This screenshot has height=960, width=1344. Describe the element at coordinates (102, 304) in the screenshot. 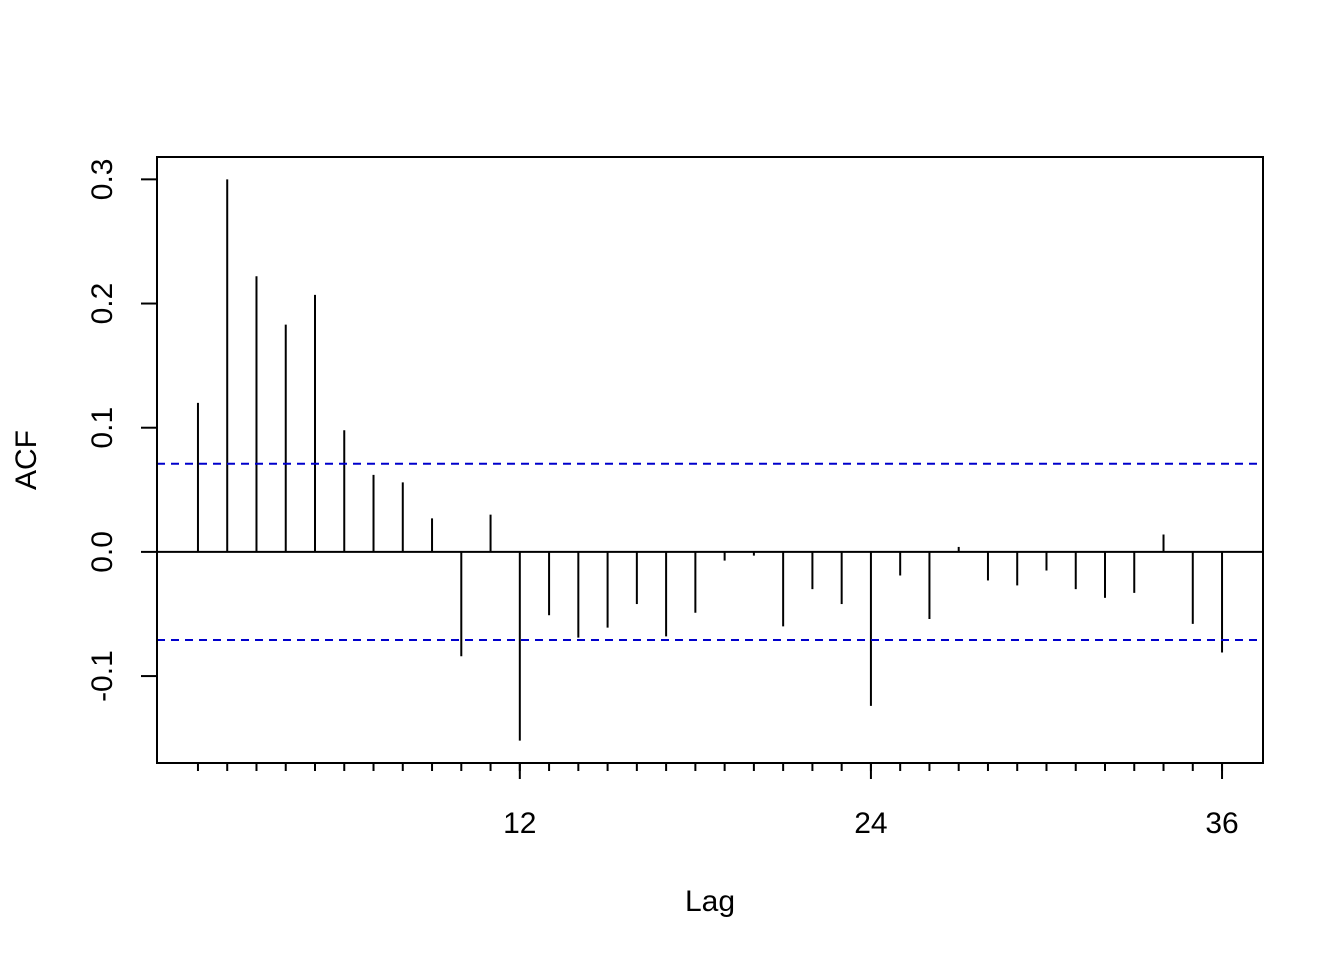

I see `y-tick-label: 0.2` at that location.